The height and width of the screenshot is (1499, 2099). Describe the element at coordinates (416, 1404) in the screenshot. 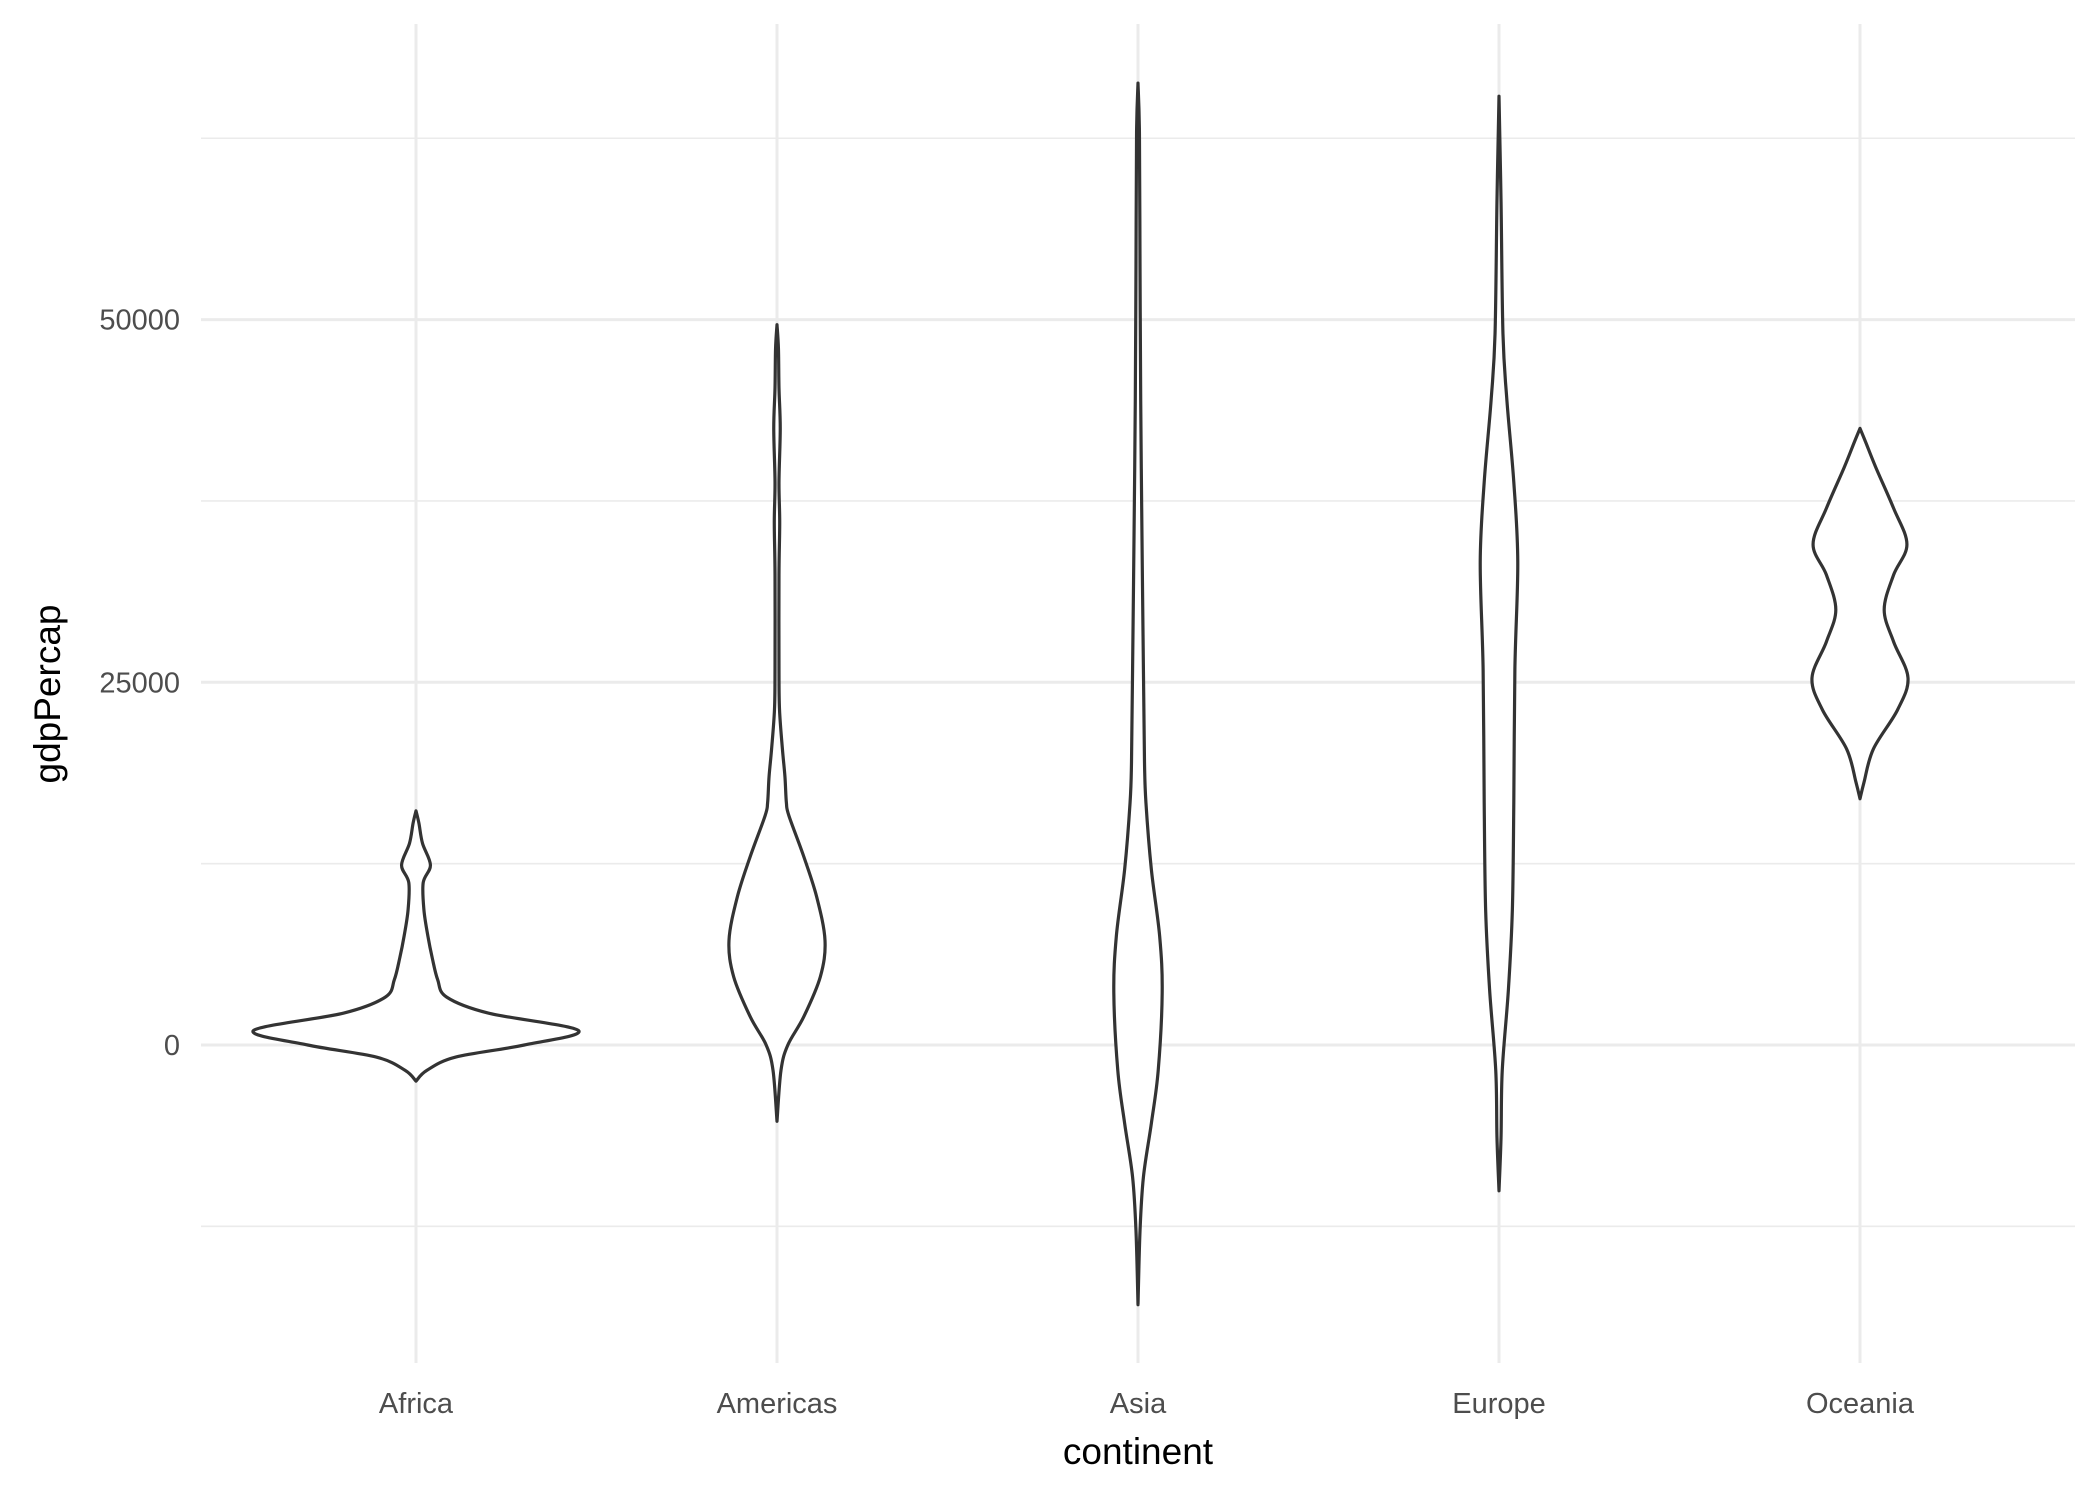

I see `x-tick-label: Africa` at that location.